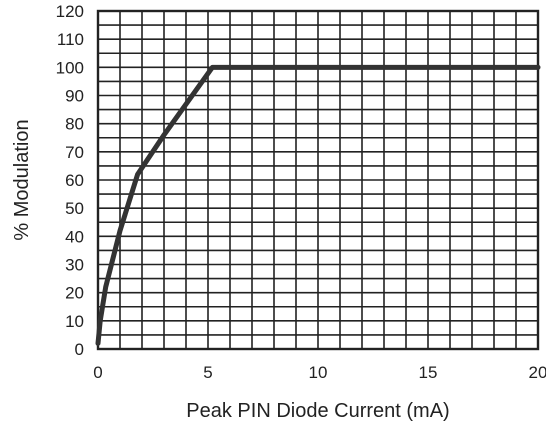 This screenshot has width=546, height=426. What do you see at coordinates (317, 411) in the screenshot?
I see `x-axis-label: Peak PIN Diode Current (mA)` at bounding box center [317, 411].